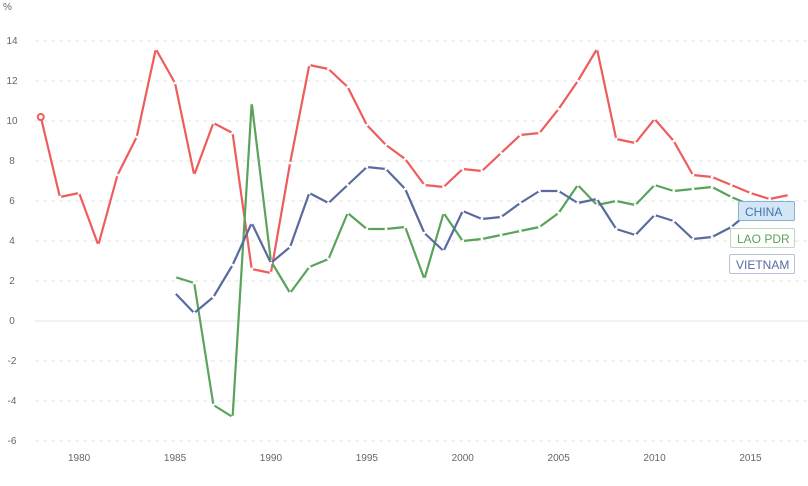 This screenshot has height=486, width=808. What do you see at coordinates (762, 264) in the screenshot?
I see `legend-item-vietnam: VIETNAM` at bounding box center [762, 264].